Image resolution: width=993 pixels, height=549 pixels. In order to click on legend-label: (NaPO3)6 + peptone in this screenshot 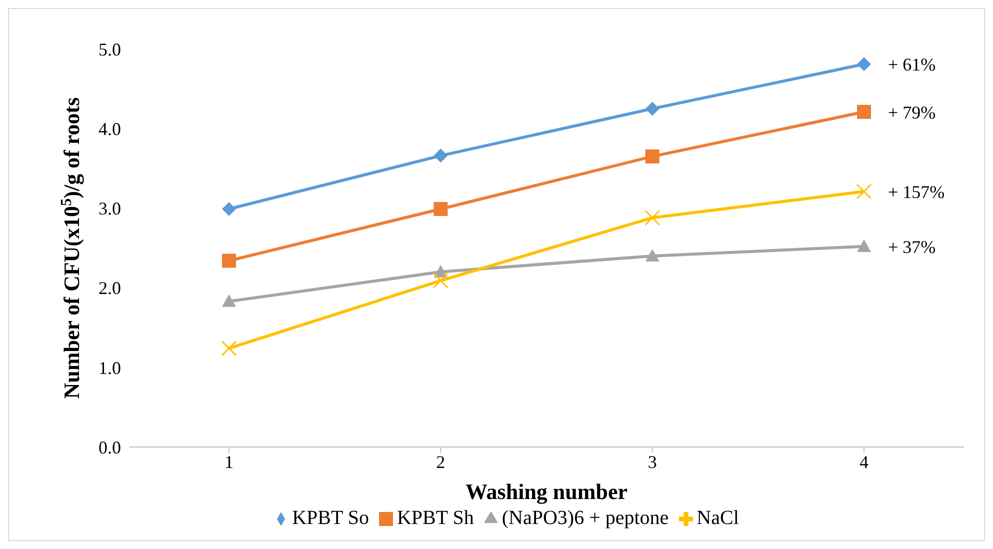, I will do `click(585, 518)`.